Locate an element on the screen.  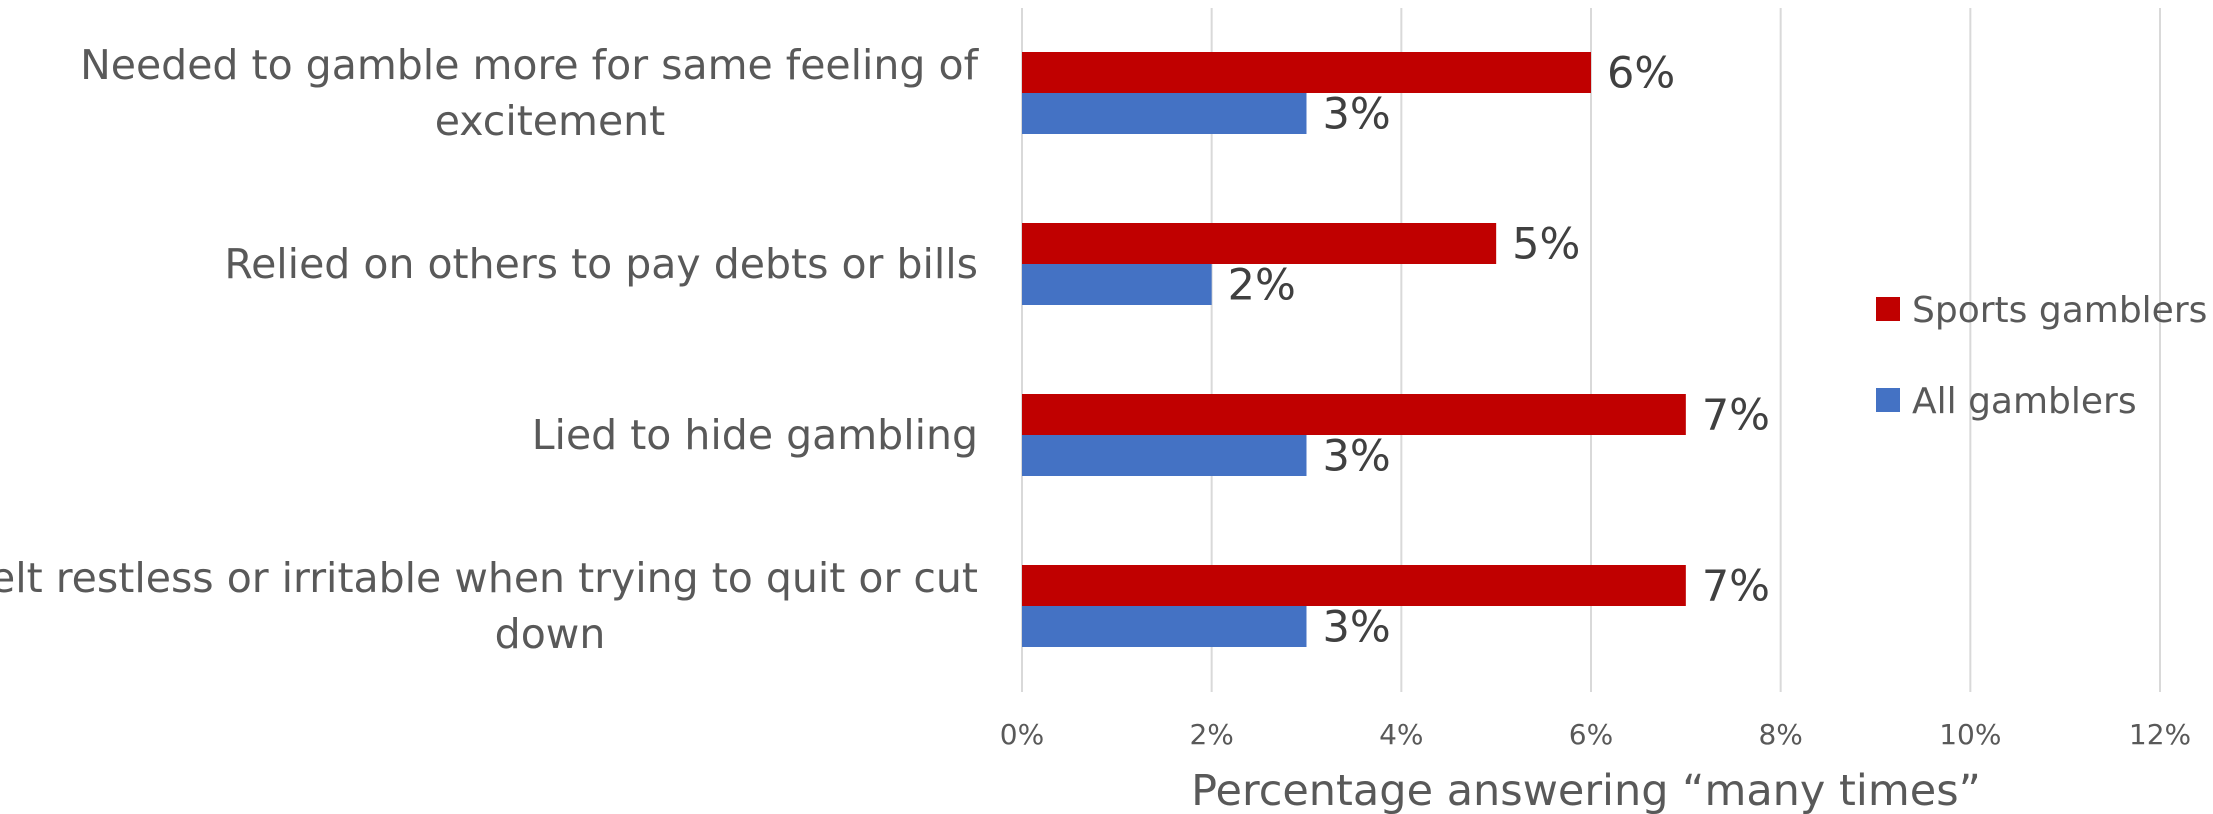
category-label: Lied to hide gambling is located at coordinates (755, 435).